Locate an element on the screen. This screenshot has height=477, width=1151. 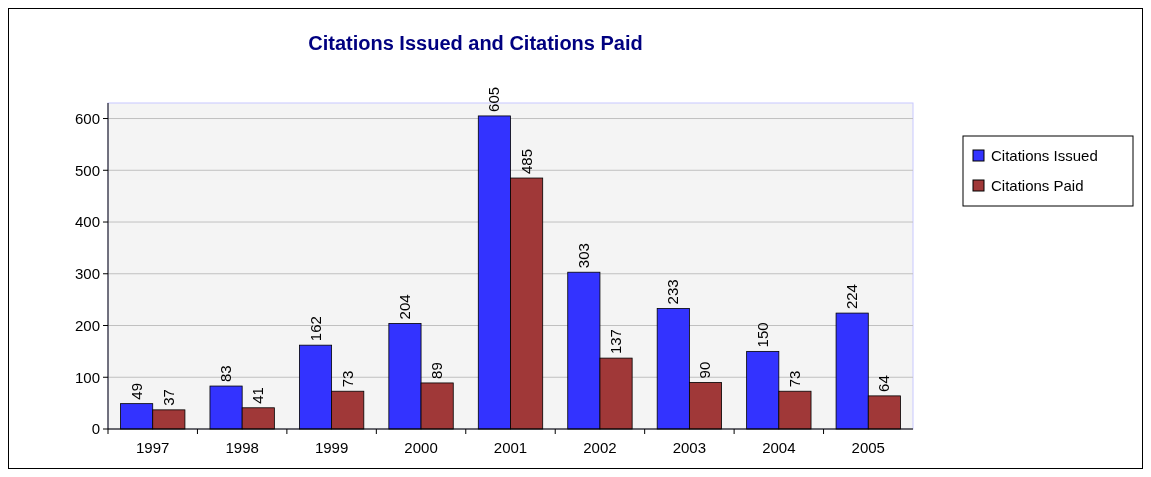
data-label: 83 is located at coordinates (226, 374).